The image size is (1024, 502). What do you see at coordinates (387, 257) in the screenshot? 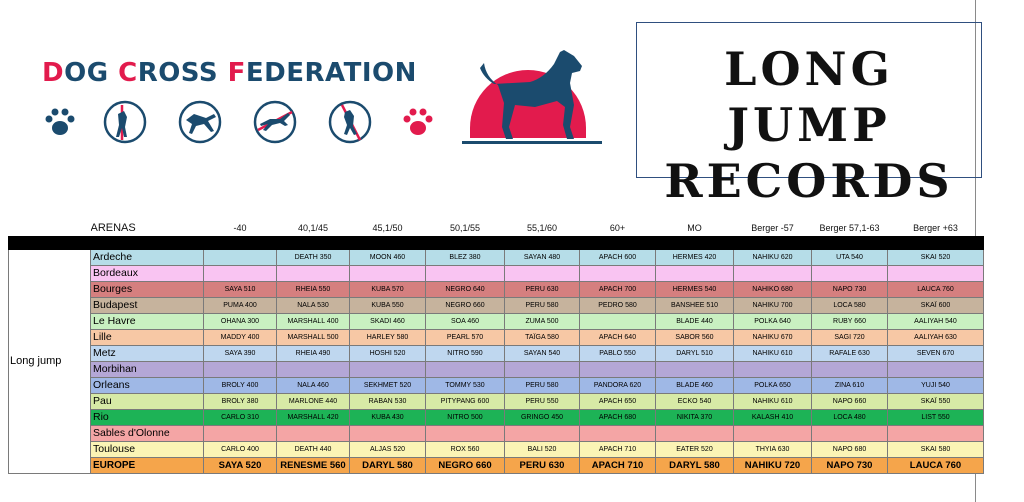
I see `record-cell: MOON 460` at bounding box center [387, 257].